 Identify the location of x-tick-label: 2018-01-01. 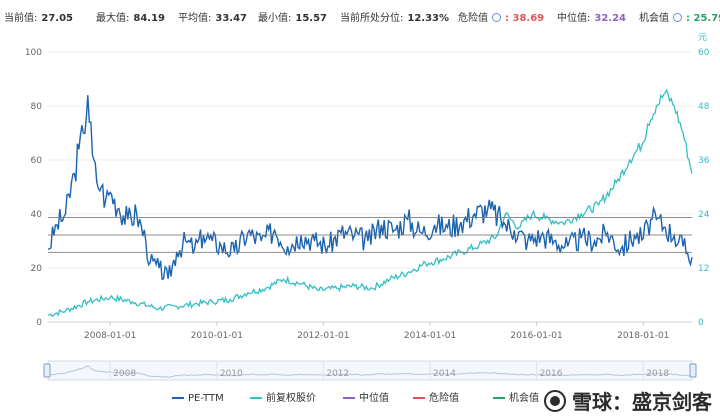
(643, 336).